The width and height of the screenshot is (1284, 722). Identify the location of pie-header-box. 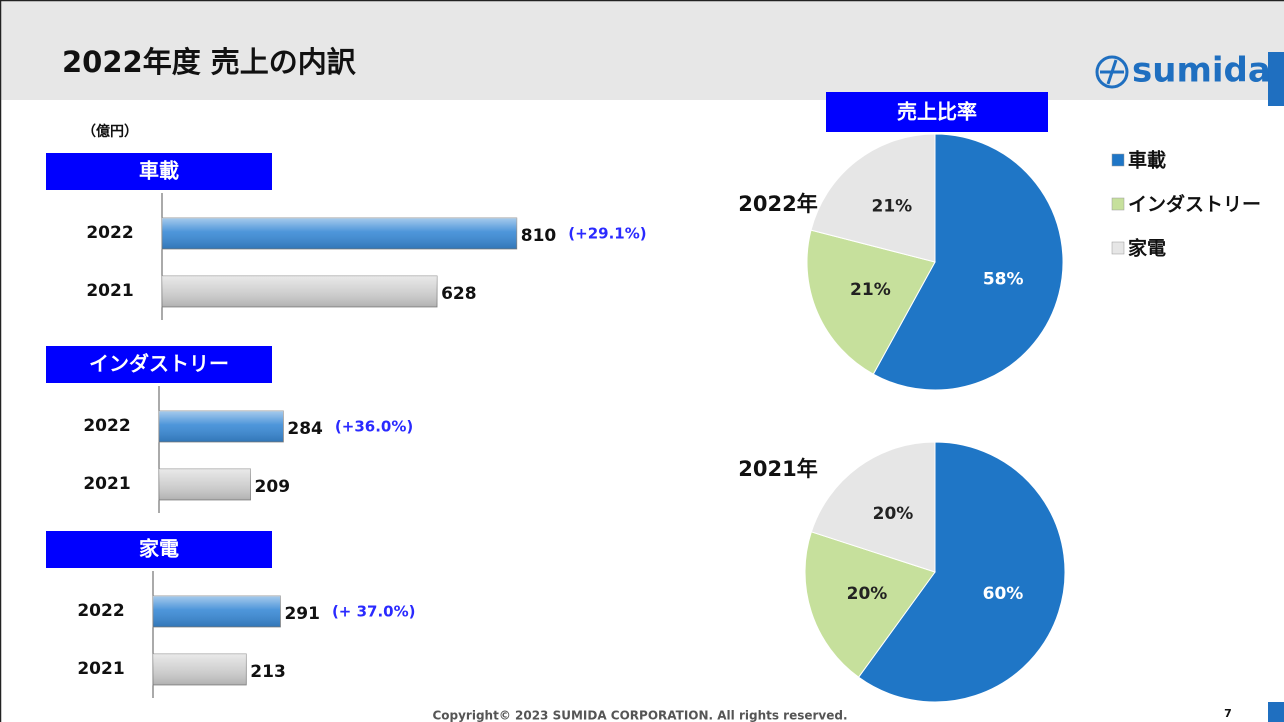
(937, 112).